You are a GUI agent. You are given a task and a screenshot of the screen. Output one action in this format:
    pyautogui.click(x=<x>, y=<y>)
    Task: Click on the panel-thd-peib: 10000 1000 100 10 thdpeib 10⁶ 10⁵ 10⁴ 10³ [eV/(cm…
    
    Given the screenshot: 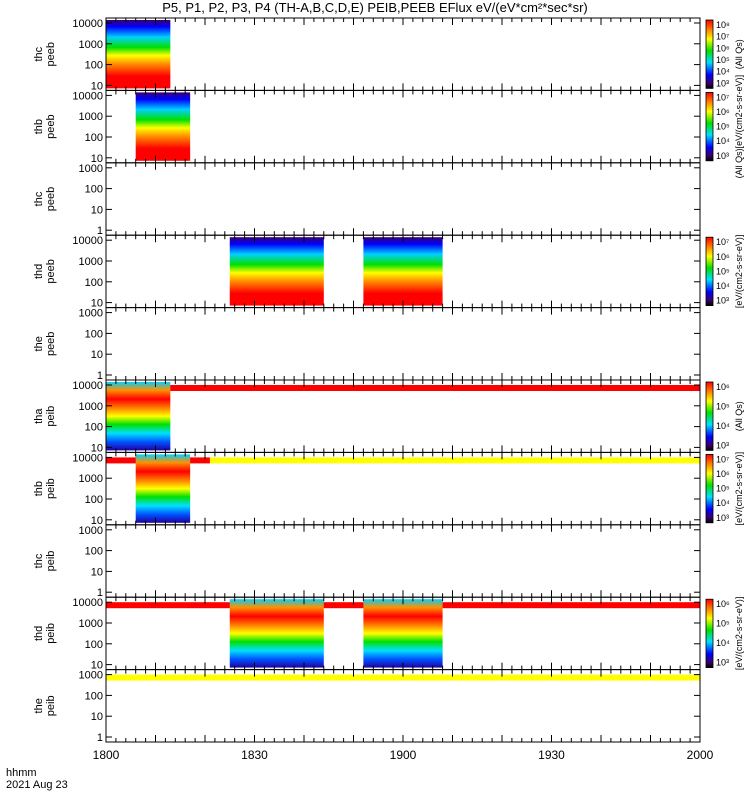 What is the action you would take?
    pyautogui.click(x=388, y=639)
    